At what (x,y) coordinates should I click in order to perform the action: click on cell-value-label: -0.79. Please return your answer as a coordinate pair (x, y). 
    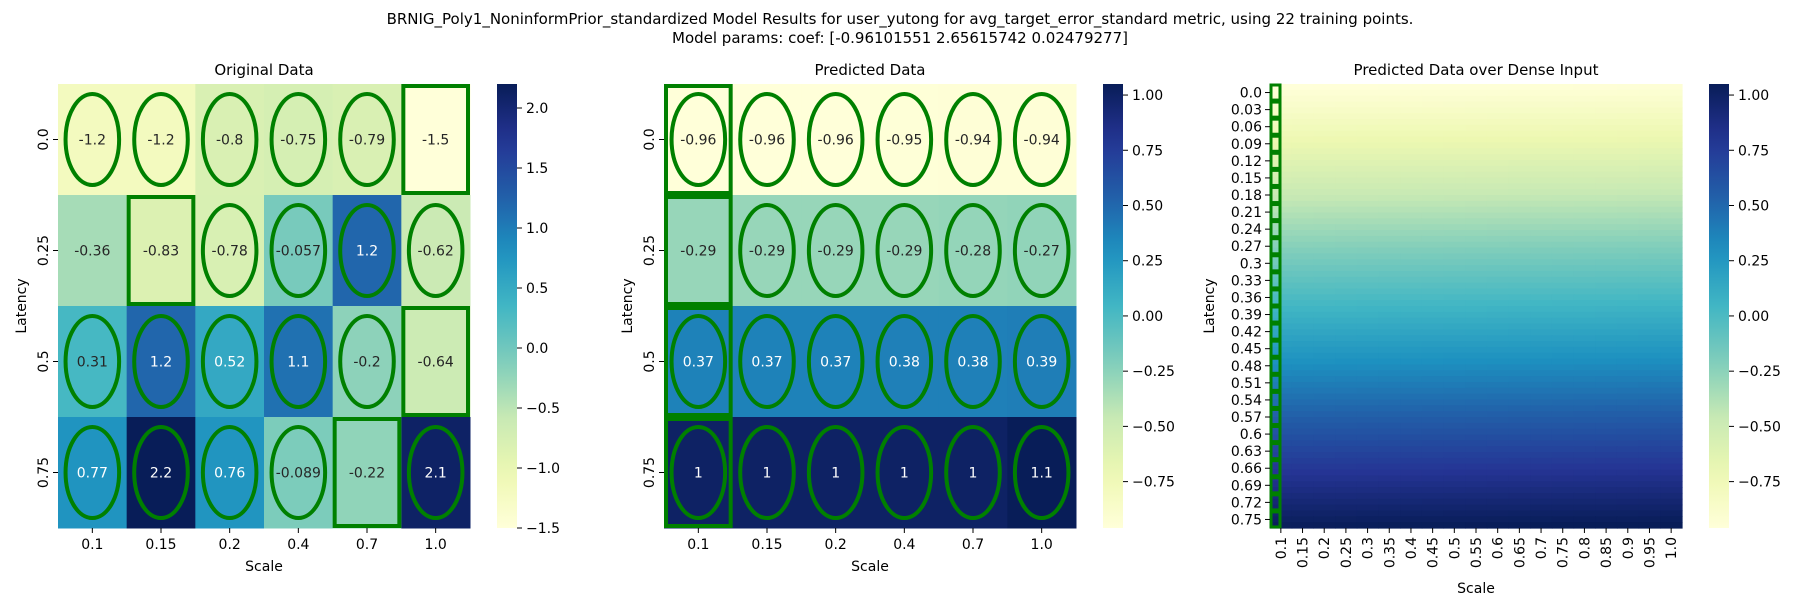
    Looking at the image, I should click on (367, 141).